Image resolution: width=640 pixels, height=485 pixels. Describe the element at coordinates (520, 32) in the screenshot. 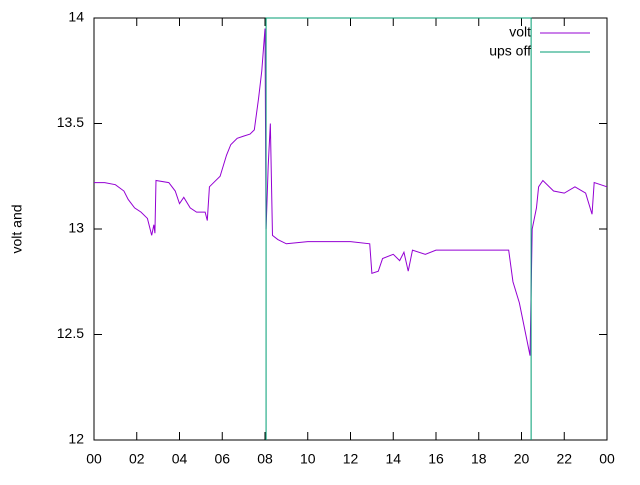

I see `legend-label: volt` at that location.